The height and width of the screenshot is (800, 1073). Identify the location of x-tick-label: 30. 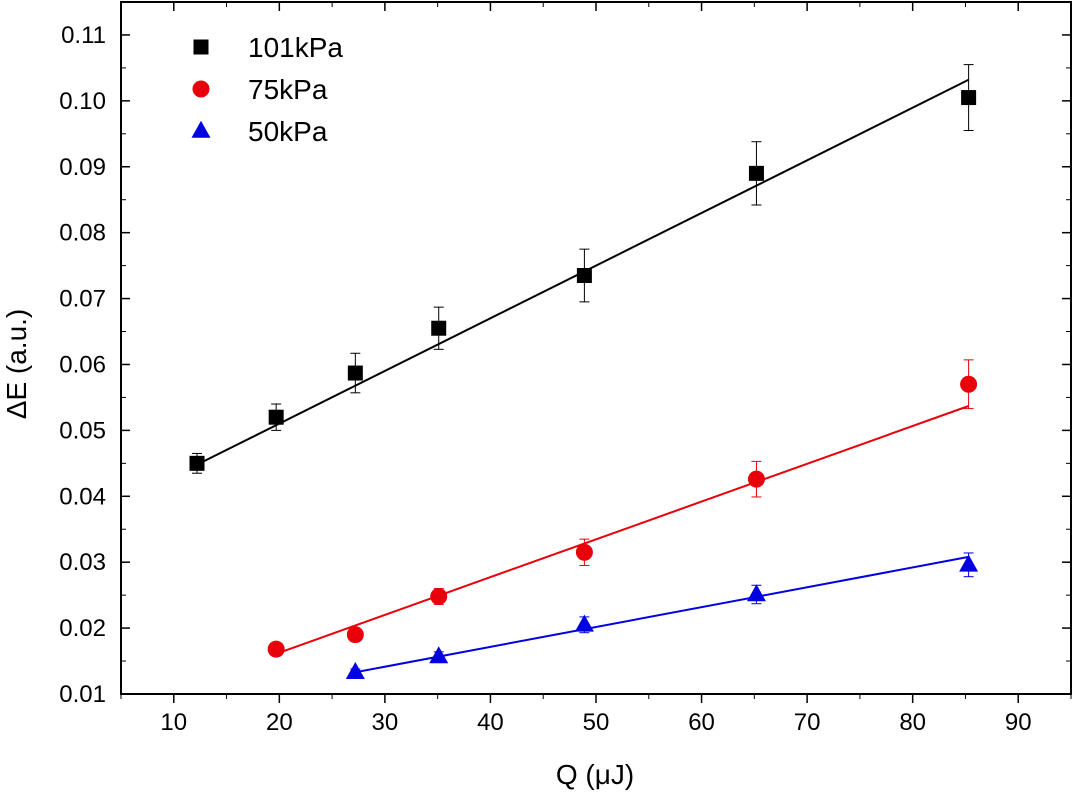
(385, 722).